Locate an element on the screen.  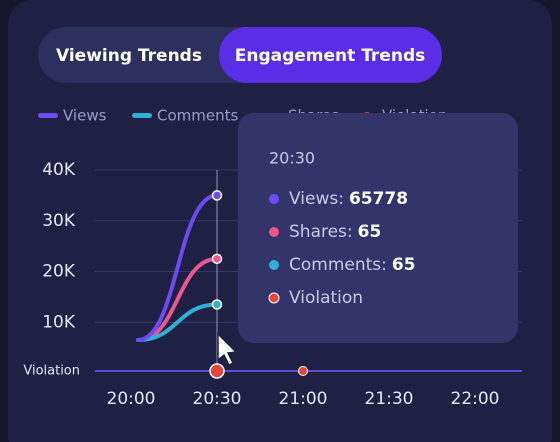
x-tick-label: 21:00 is located at coordinates (303, 399).